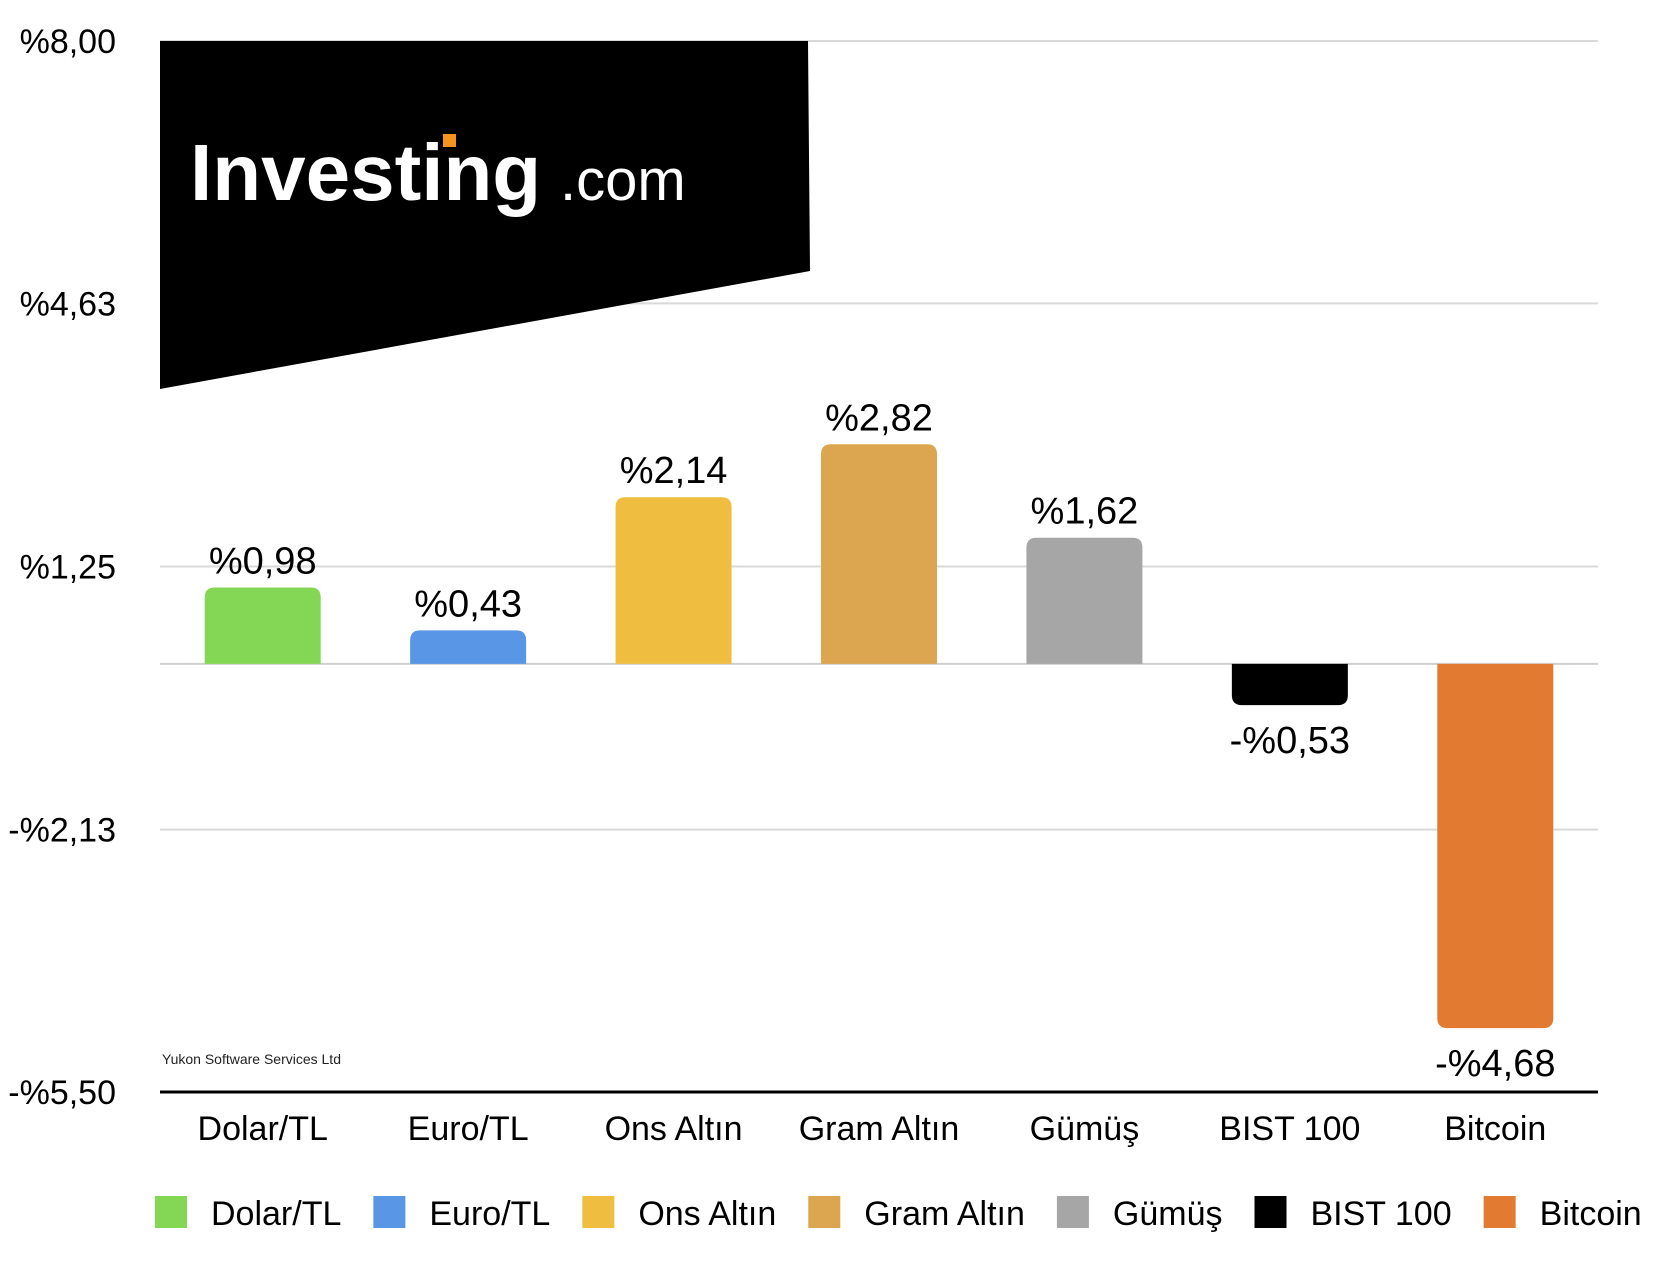 The image size is (1658, 1284). What do you see at coordinates (1085, 512) in the screenshot?
I see `value-label: %1,62` at bounding box center [1085, 512].